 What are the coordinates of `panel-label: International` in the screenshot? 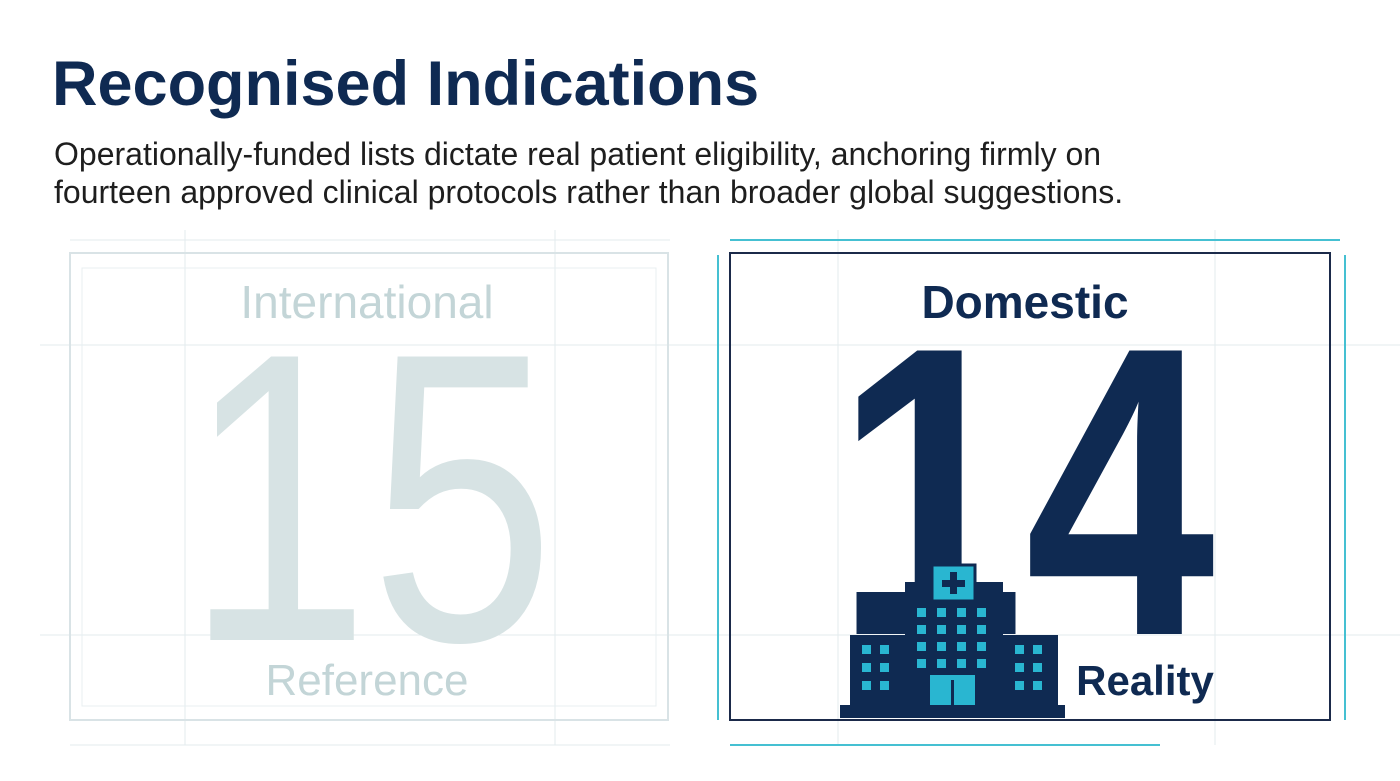 It's located at (366, 302).